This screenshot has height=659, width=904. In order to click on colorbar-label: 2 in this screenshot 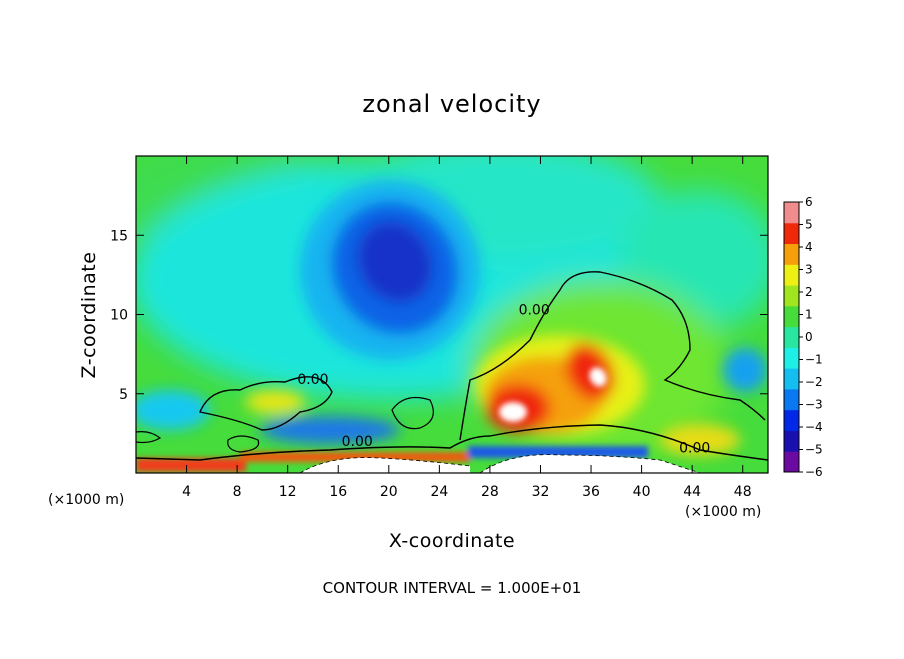, I will do `click(809, 292)`.